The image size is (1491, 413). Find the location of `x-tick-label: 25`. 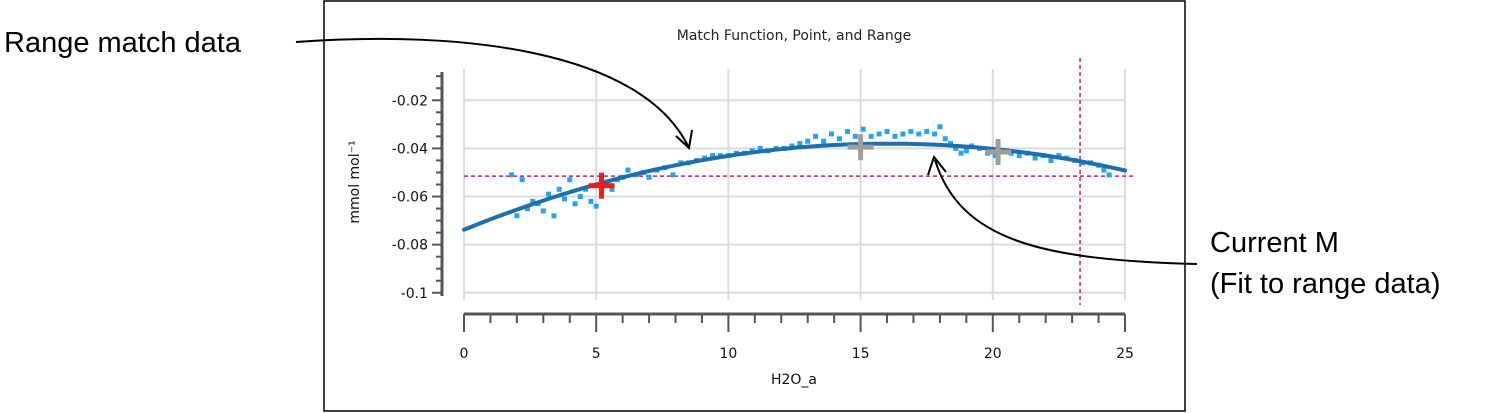

x-tick-label: 25 is located at coordinates (1125, 354).